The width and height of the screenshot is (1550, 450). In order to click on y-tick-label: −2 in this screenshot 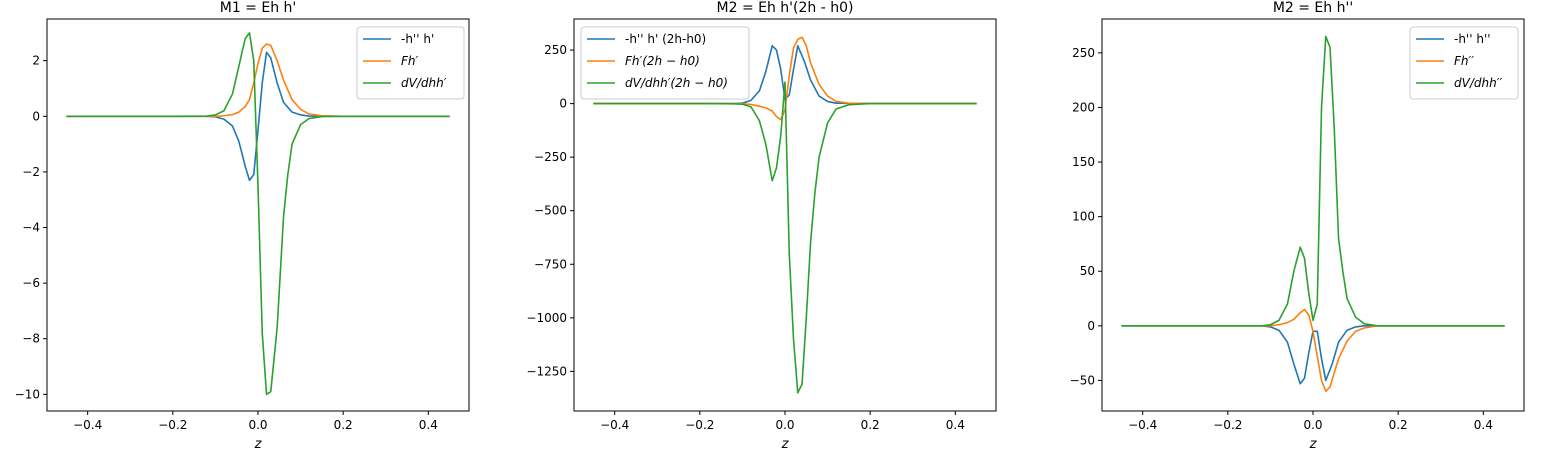, I will do `click(31, 172)`.